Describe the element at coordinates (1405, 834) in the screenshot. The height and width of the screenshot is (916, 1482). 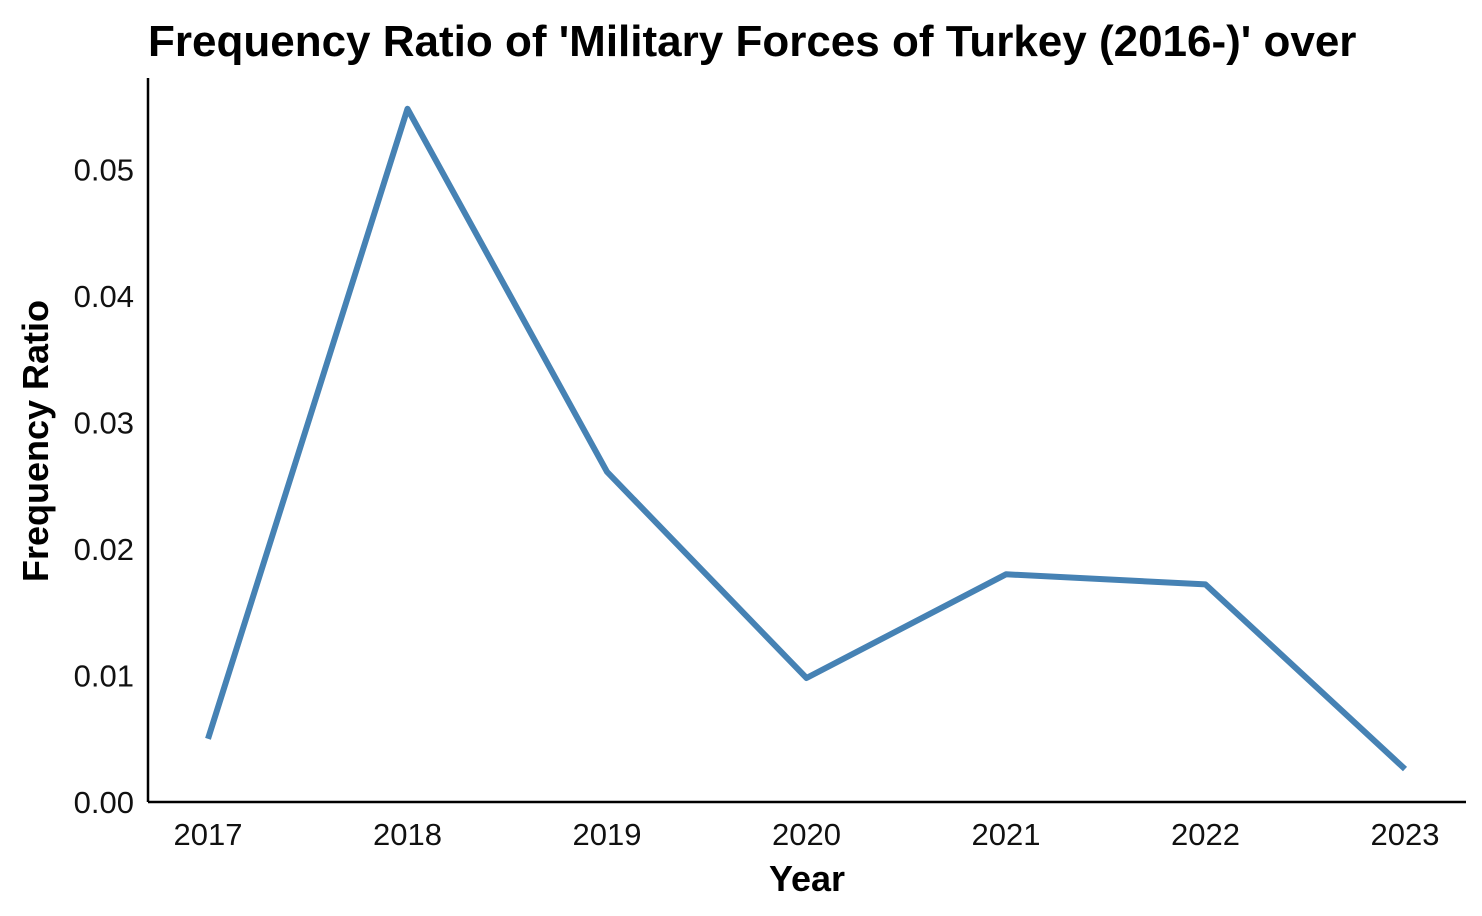
I see `x-tick-label: 2023` at that location.